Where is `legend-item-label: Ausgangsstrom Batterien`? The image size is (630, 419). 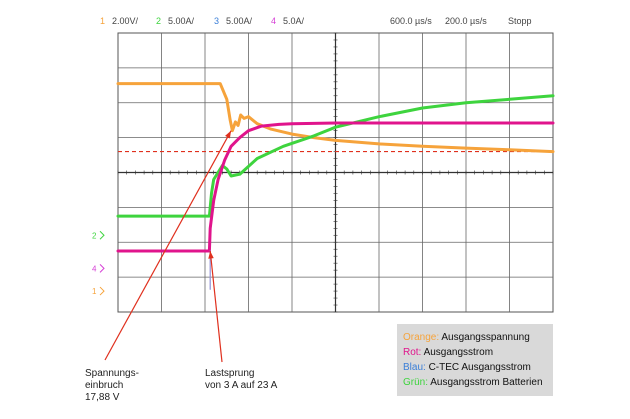 legend-item-label: Ausgangsstrom Batterien is located at coordinates (486, 382).